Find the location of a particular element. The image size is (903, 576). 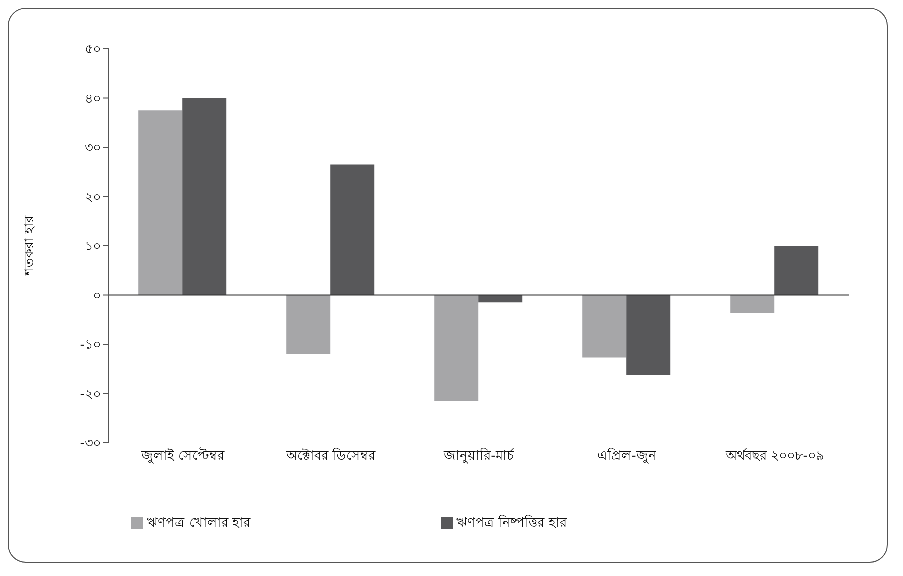

y-tick-label: -১০ is located at coordinates (90, 346).